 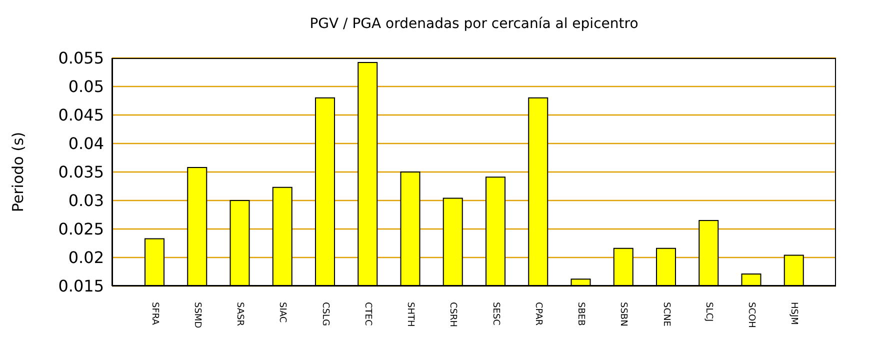 What do you see at coordinates (325, 314) in the screenshot?
I see `x-tick-label: CSLG` at bounding box center [325, 314].